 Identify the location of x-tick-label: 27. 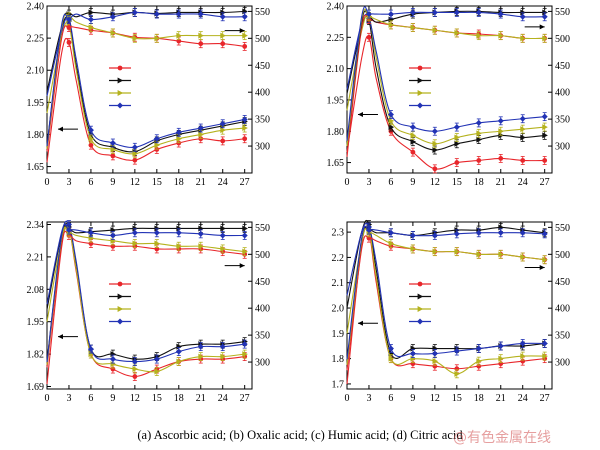
(545, 398).